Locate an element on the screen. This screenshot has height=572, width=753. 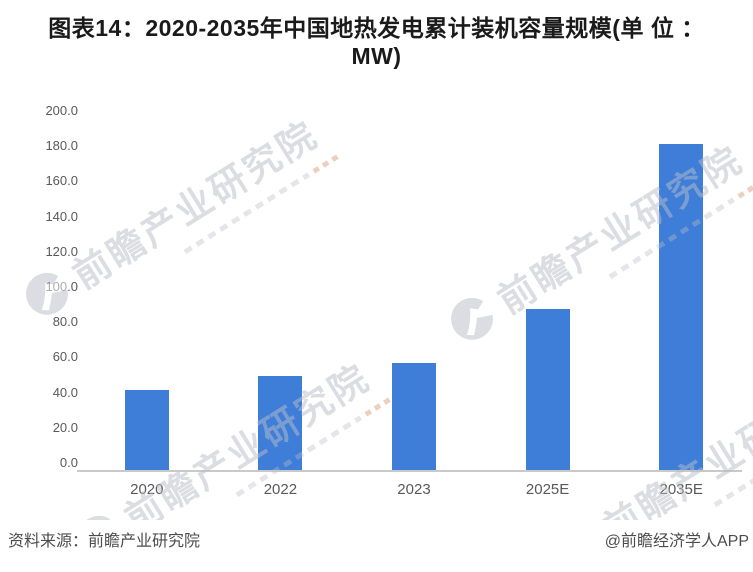
y-axis-tick-label: 100.0 is located at coordinates (61, 286).